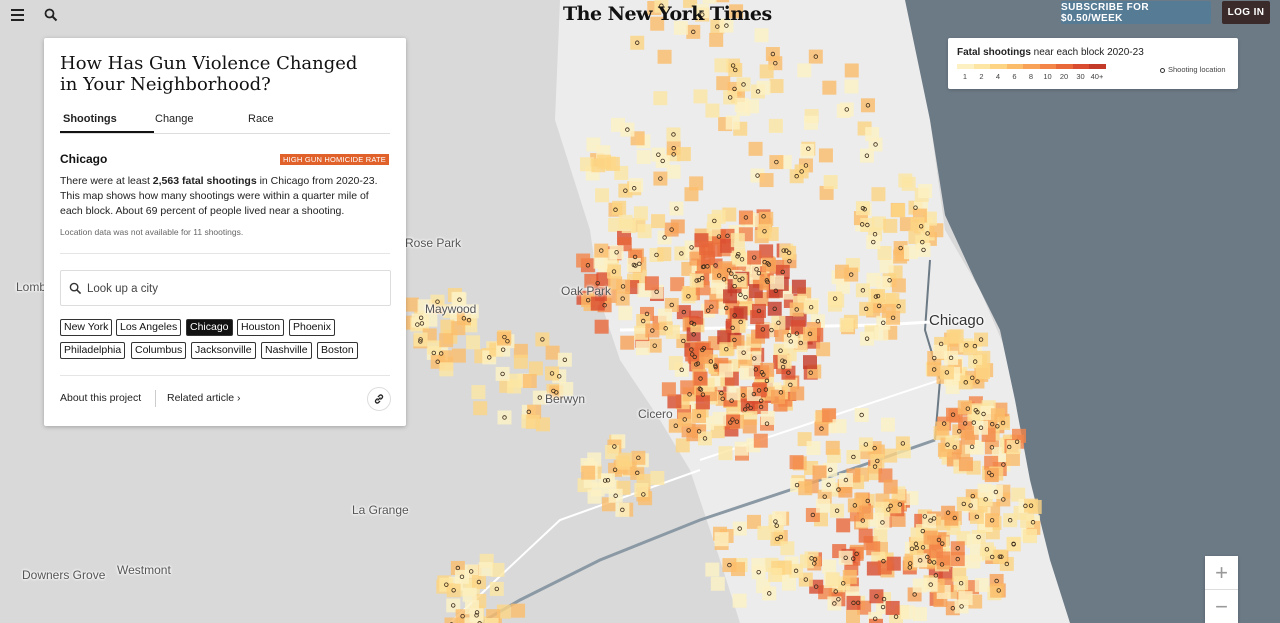 The height and width of the screenshot is (623, 1280). I want to click on login-button: LOG IN, so click(1246, 12).